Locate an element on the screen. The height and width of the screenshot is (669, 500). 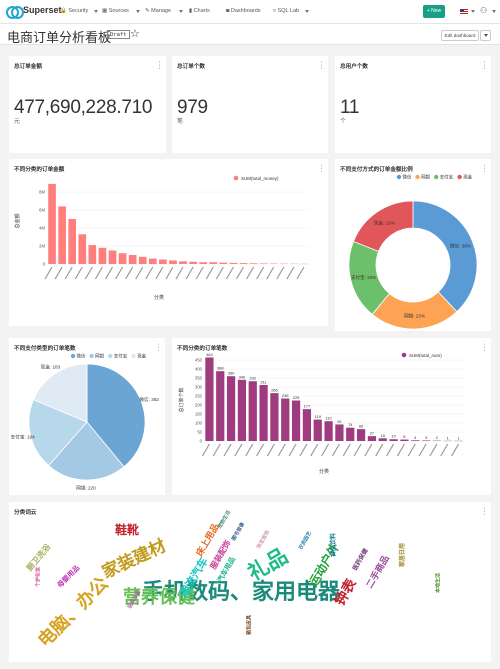
nav-charts: ▮ Charts is located at coordinates (199, 11).